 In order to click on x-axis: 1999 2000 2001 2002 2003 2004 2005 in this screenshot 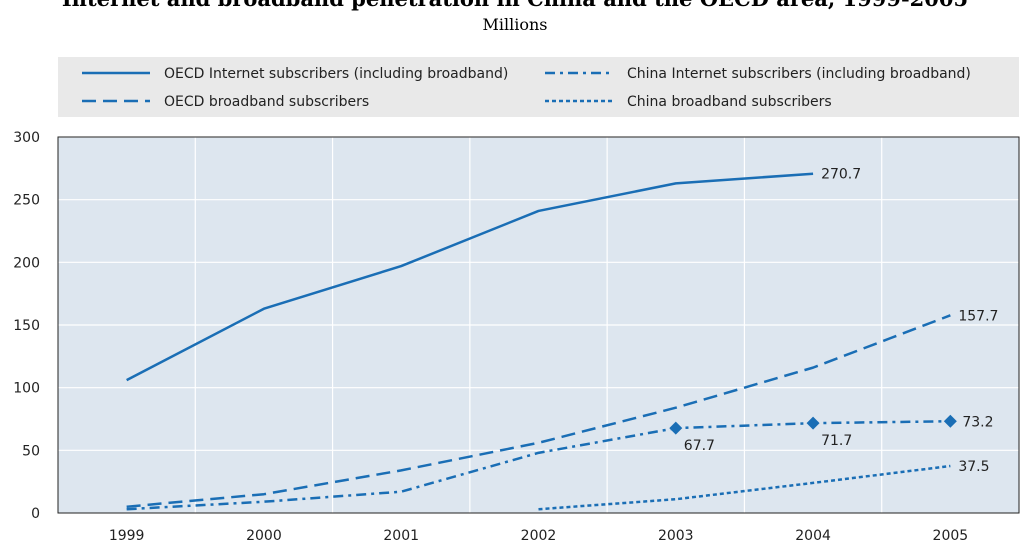, I will do `click(538, 536)`.